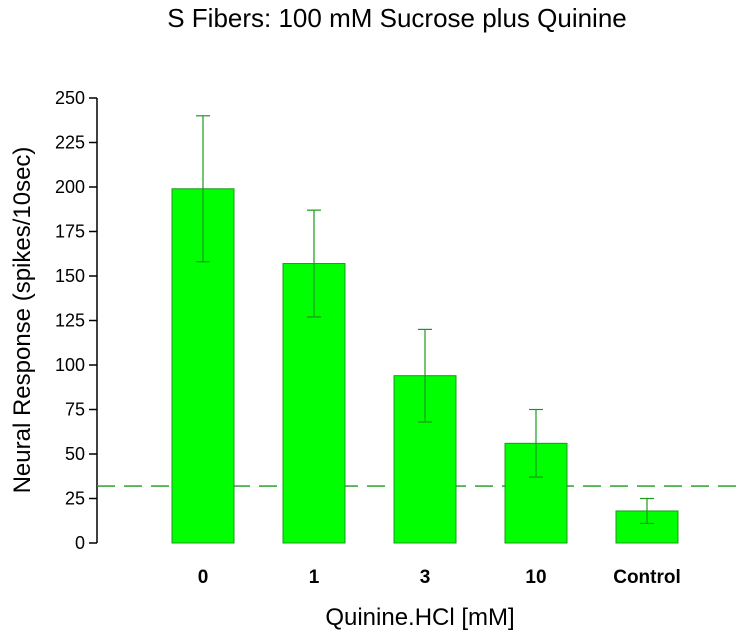  What do you see at coordinates (535, 577) in the screenshot?
I see `x-tick-label: 10` at bounding box center [535, 577].